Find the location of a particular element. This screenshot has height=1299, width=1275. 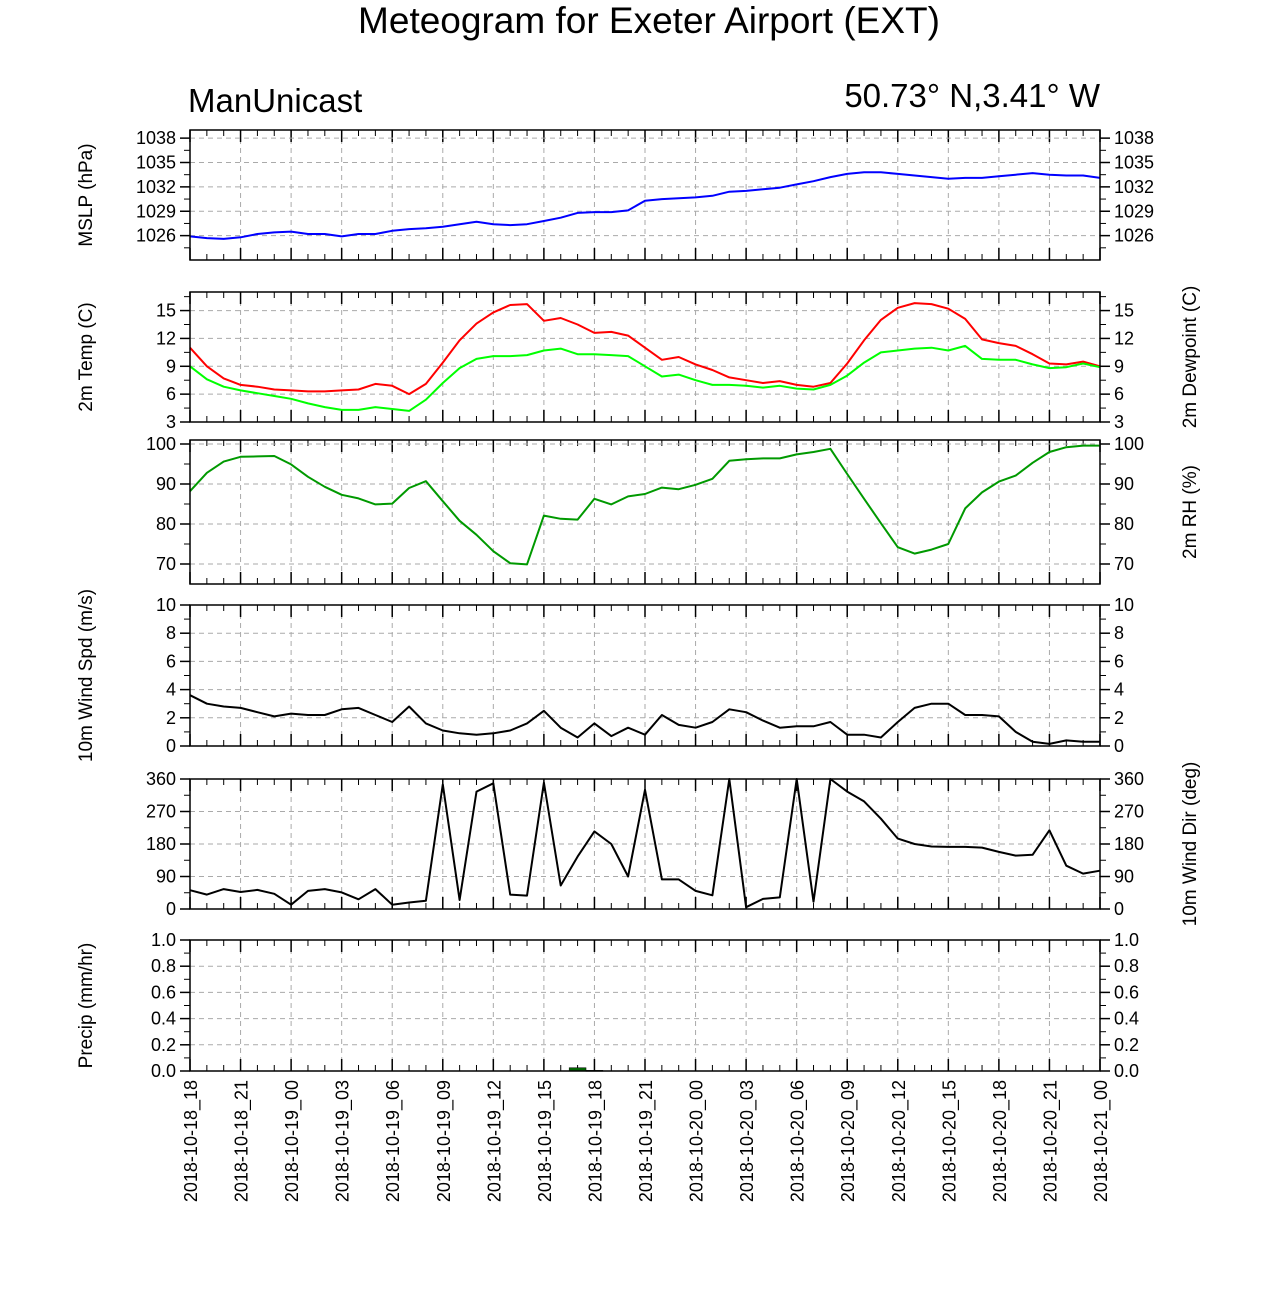

y-tick-label-left: 100 is located at coordinates (161, 444).